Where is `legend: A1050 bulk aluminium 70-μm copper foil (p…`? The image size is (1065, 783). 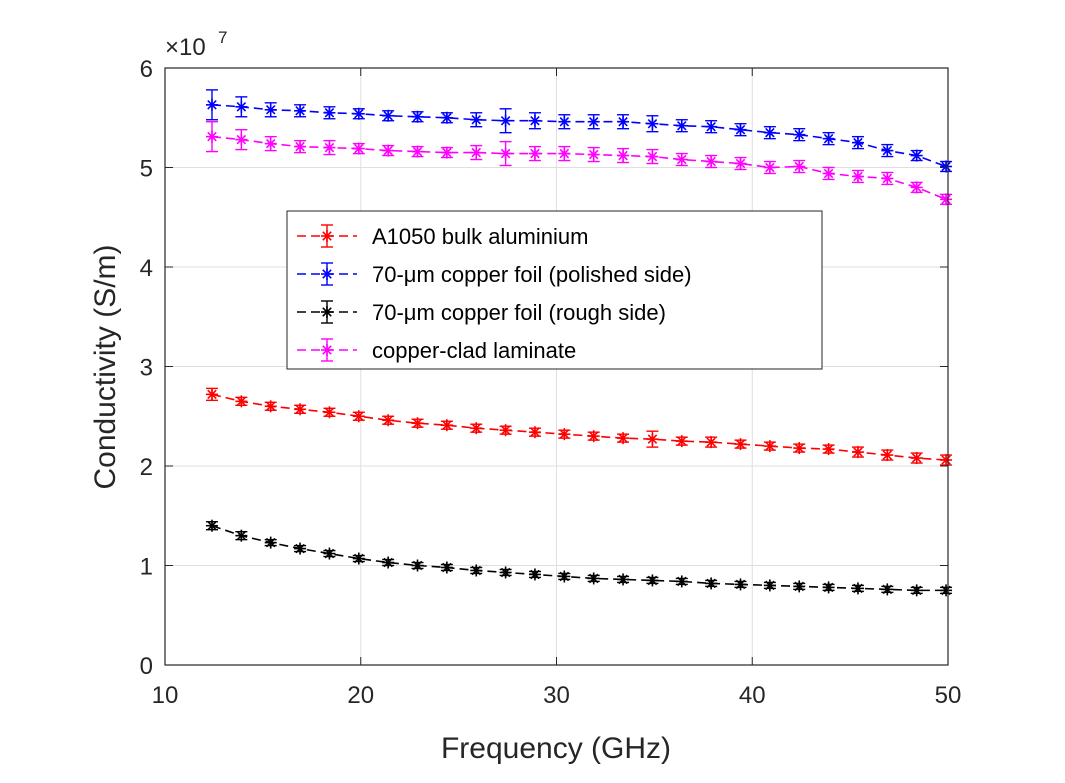
legend: A1050 bulk aluminium 70-μm copper foil (p… is located at coordinates (554, 290).